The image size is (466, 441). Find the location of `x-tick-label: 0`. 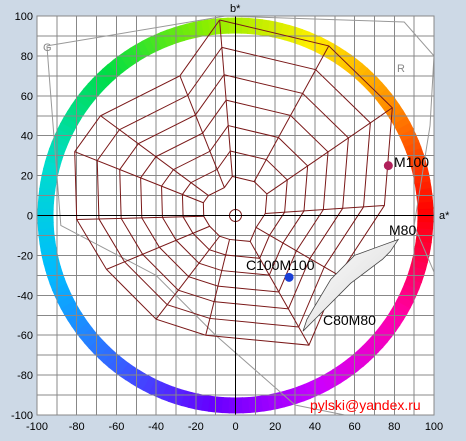

x-tick-label: 0 is located at coordinates (235, 427).